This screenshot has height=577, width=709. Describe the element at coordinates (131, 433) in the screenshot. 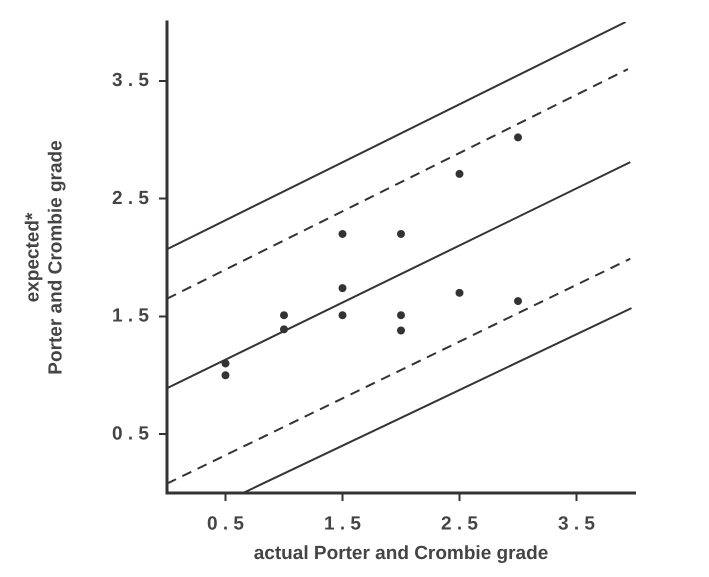

I see `y-tick-label: 0 . 5` at that location.